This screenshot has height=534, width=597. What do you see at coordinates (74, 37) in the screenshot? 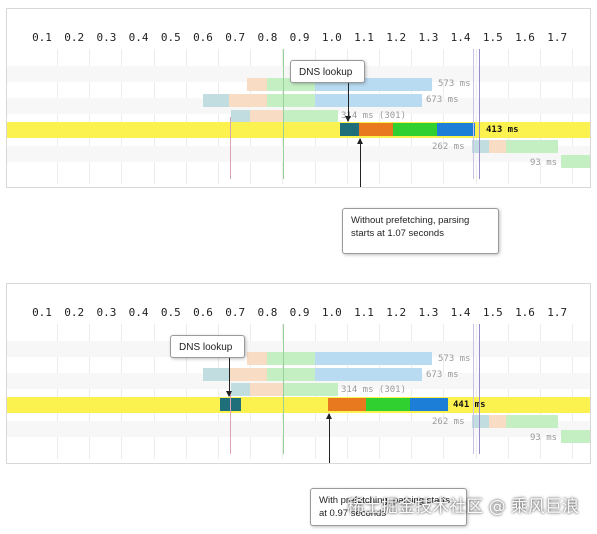
I see `time-tick: 0.2` at bounding box center [74, 37].